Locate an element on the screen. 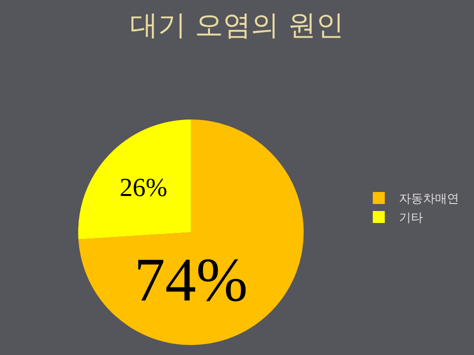 This screenshot has height=355, width=474. pie-slice is located at coordinates (134, 180).